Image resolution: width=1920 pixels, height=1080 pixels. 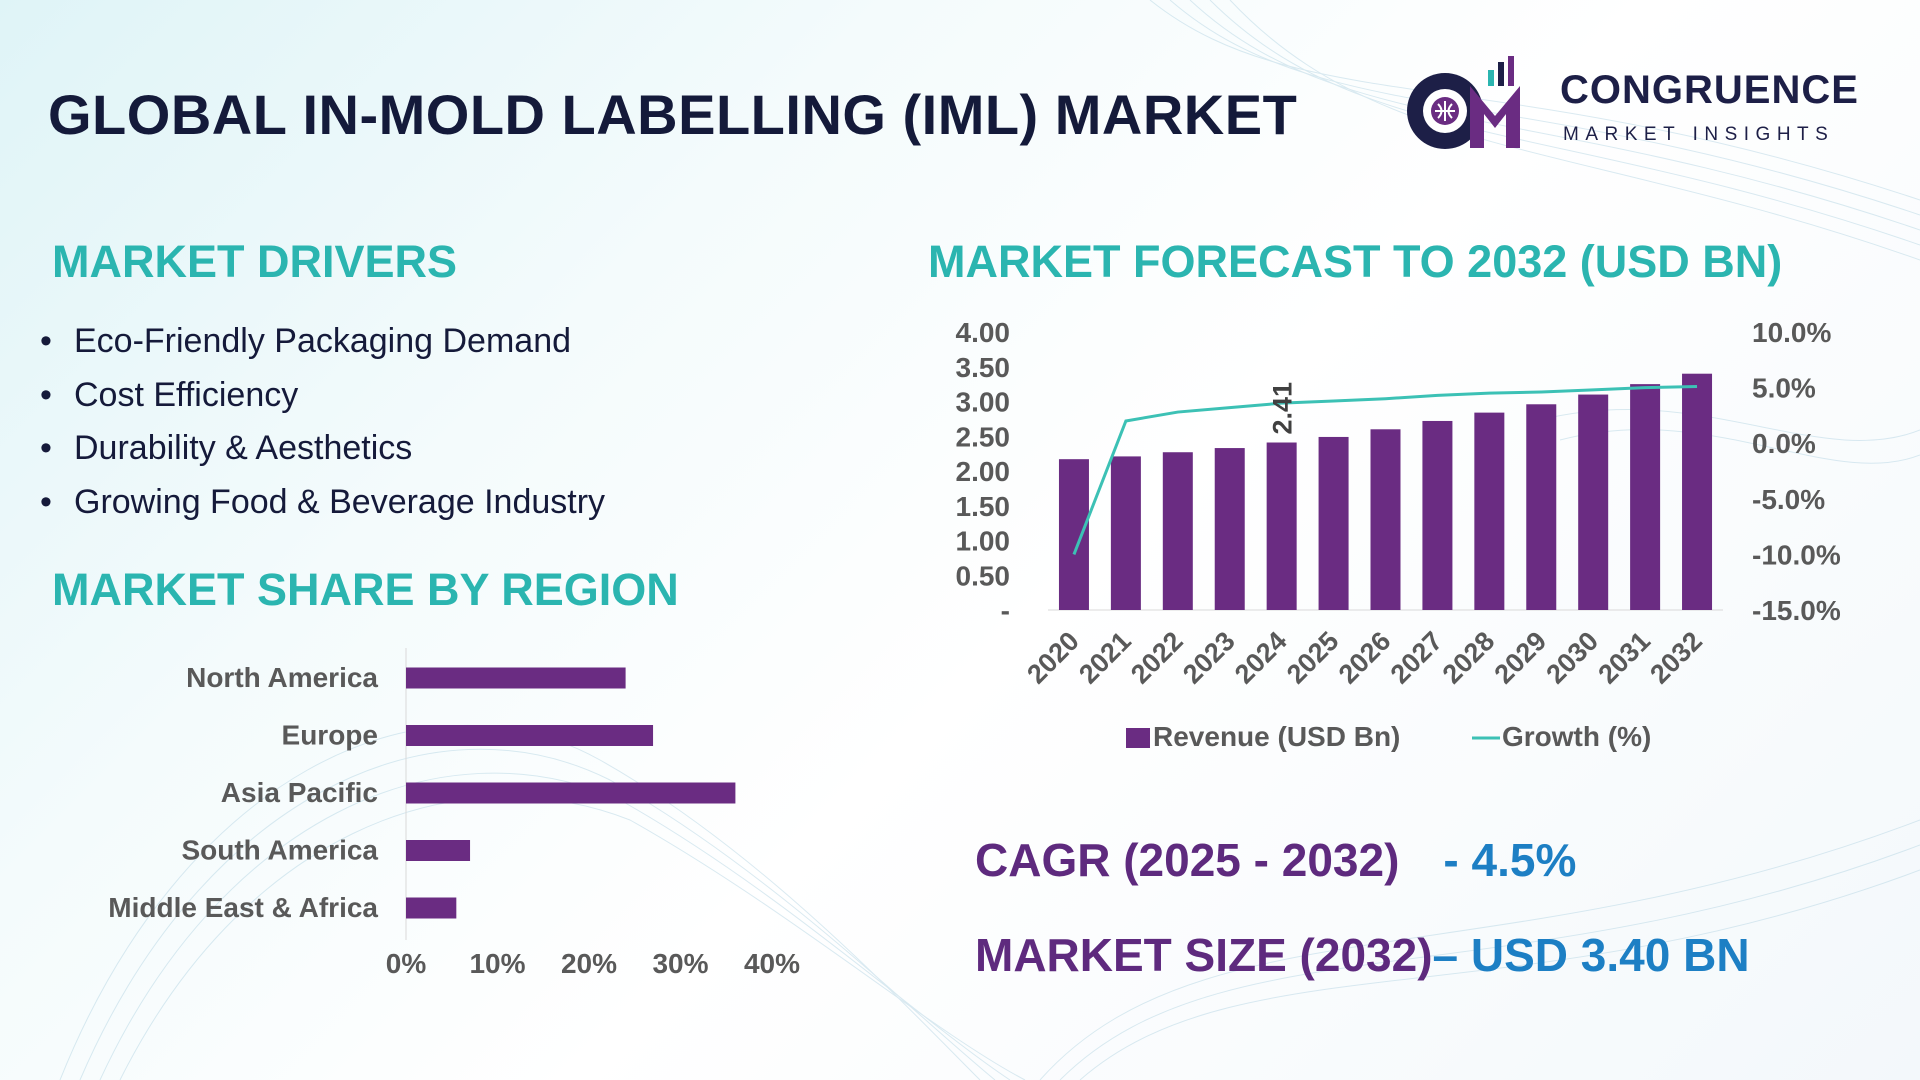 I want to click on year-tick: 2024, so click(x=1261, y=658).